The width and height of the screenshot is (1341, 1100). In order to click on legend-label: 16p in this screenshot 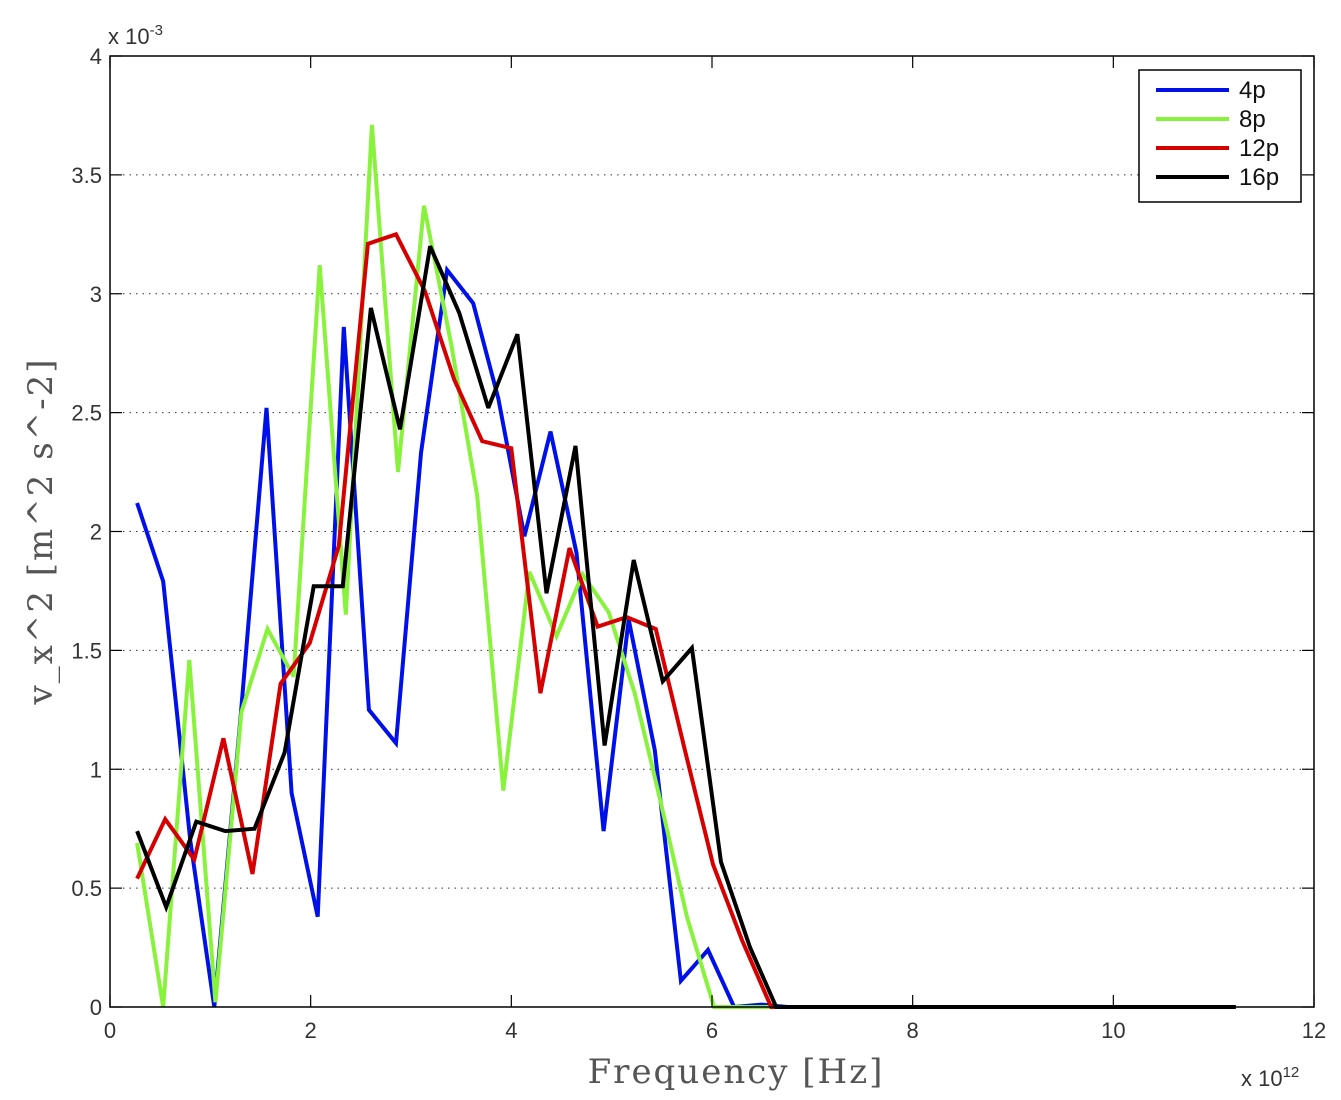, I will do `click(1259, 177)`.